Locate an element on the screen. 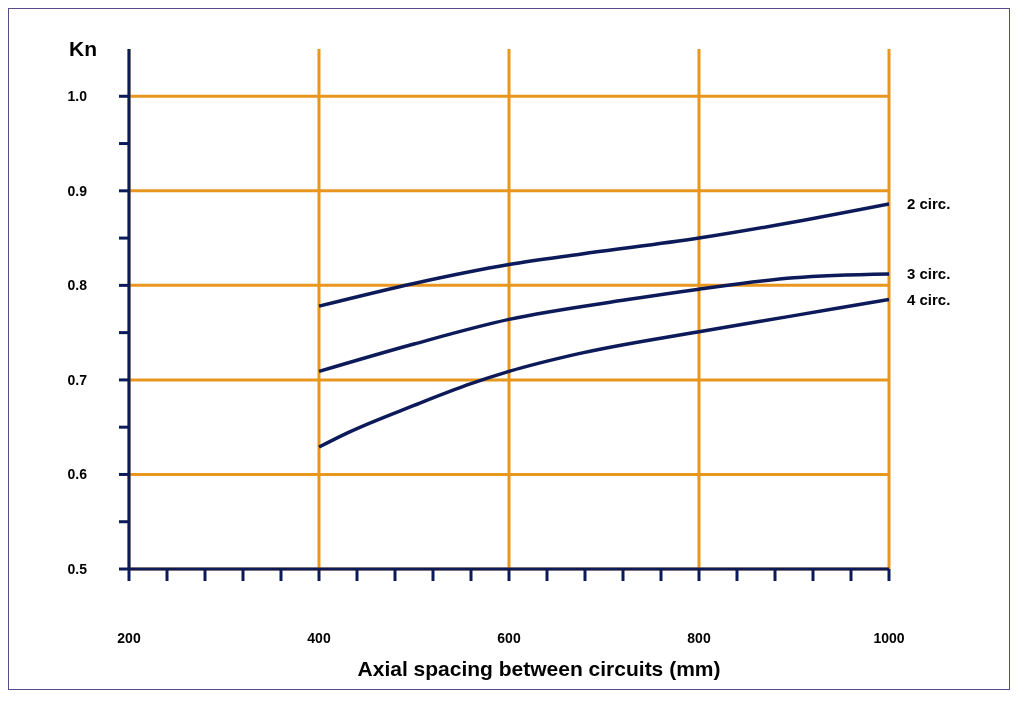 This screenshot has width=1031, height=710. y-tick-label: 0.6 is located at coordinates (77, 474).